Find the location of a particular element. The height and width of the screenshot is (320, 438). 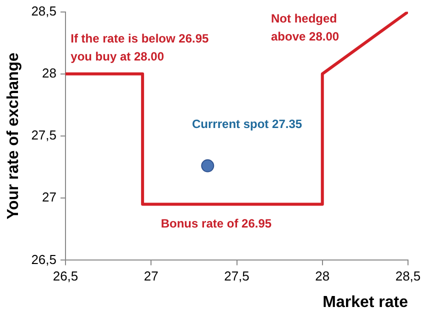

x-tick-label: 28,5 is located at coordinates (408, 276).